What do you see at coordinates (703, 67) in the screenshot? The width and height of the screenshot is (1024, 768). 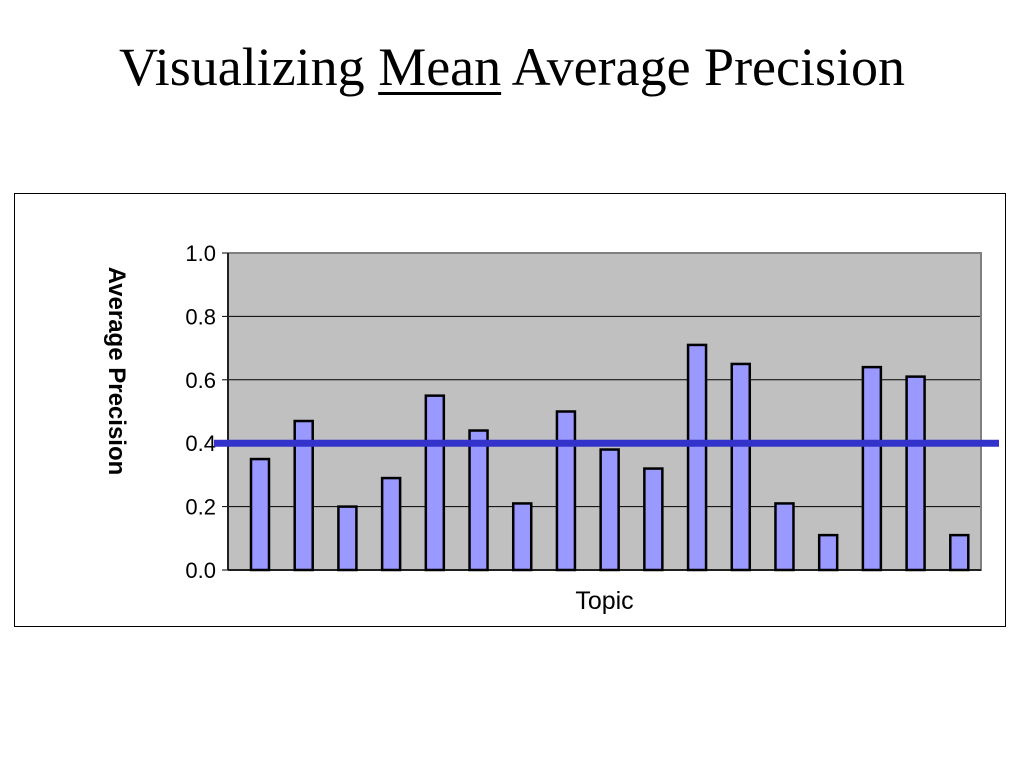 I see `title-suffix: Average Precision` at bounding box center [703, 67].